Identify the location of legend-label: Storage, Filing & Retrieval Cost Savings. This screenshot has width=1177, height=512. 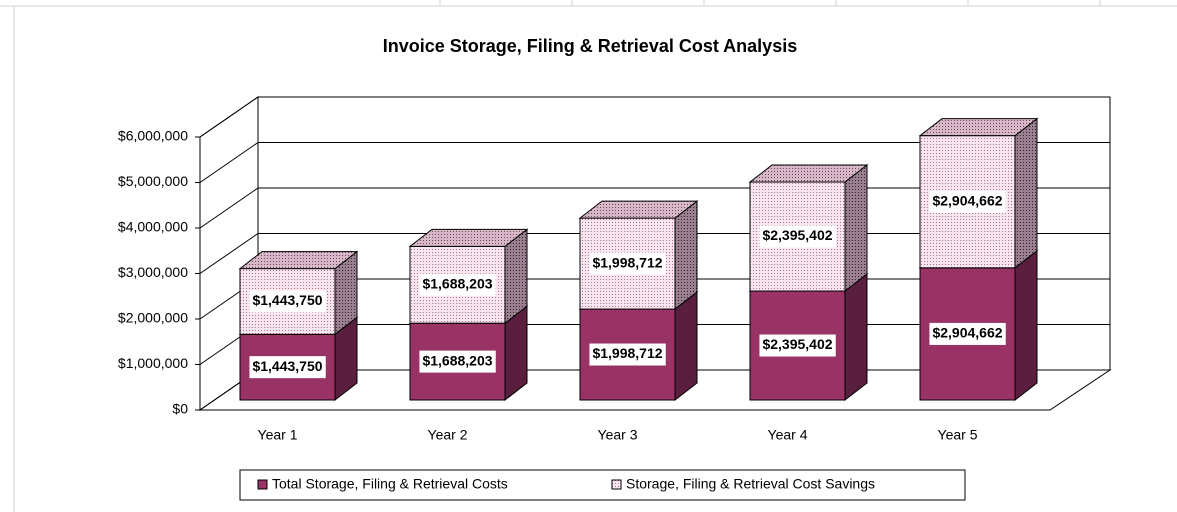
(750, 484).